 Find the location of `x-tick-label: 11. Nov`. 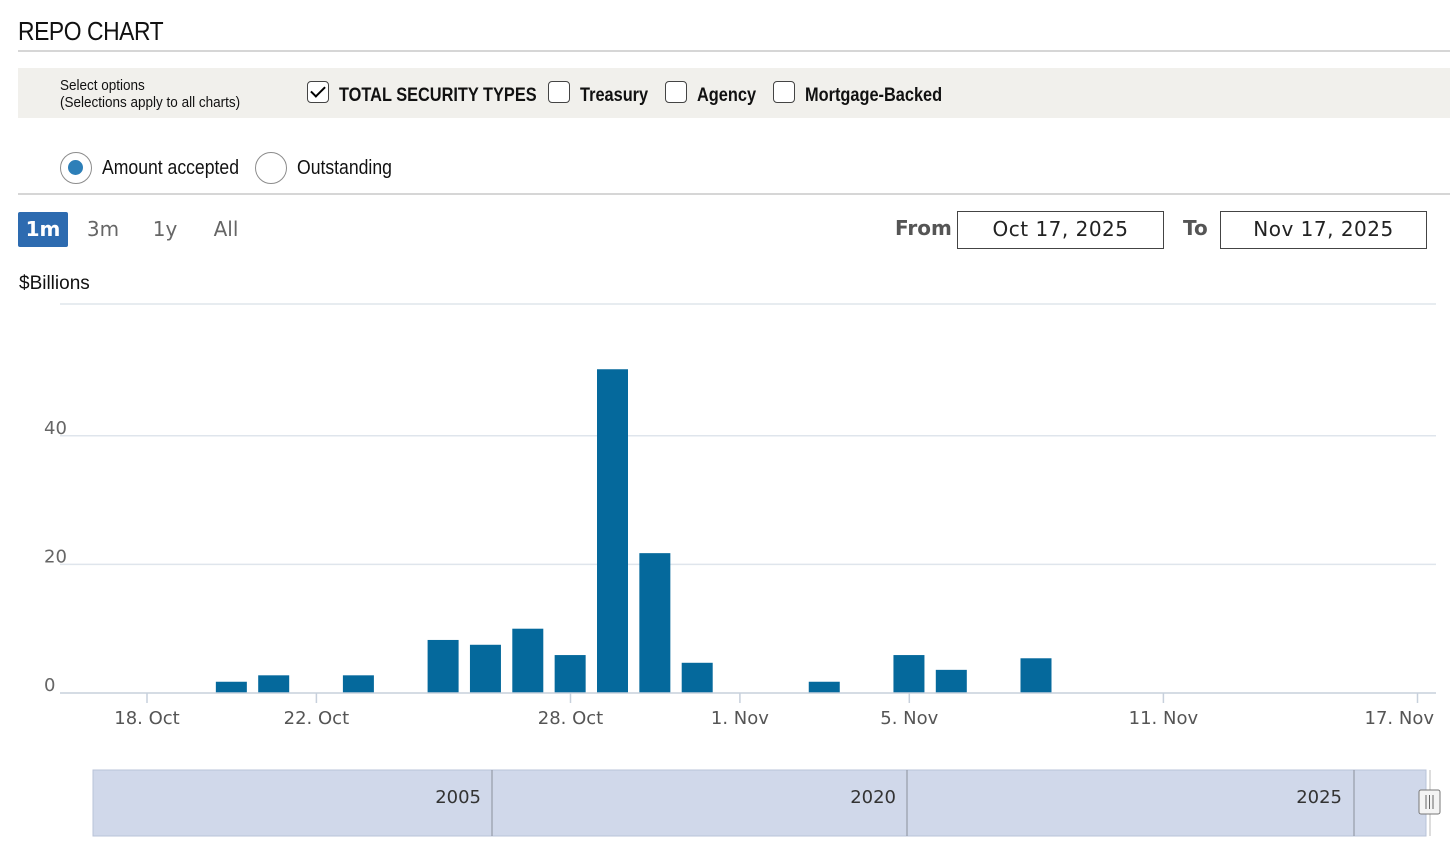

x-tick-label: 11. Nov is located at coordinates (1164, 718).